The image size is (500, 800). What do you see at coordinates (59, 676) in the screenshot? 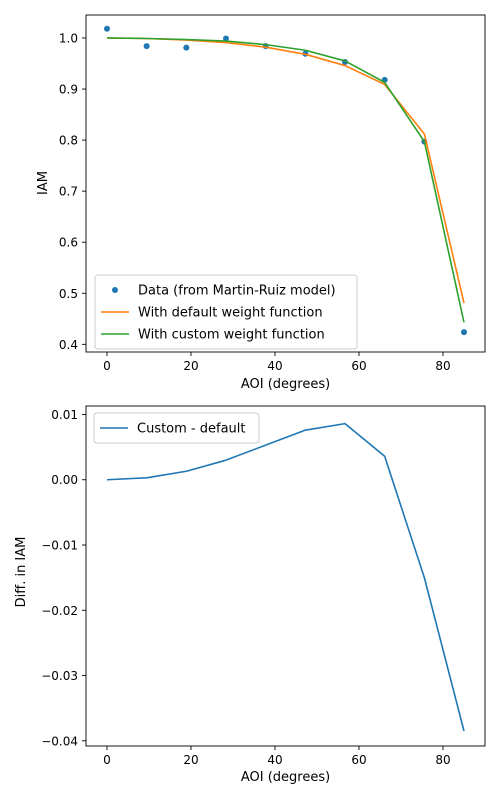
I see `y-tick-label: −0.03` at bounding box center [59, 676].